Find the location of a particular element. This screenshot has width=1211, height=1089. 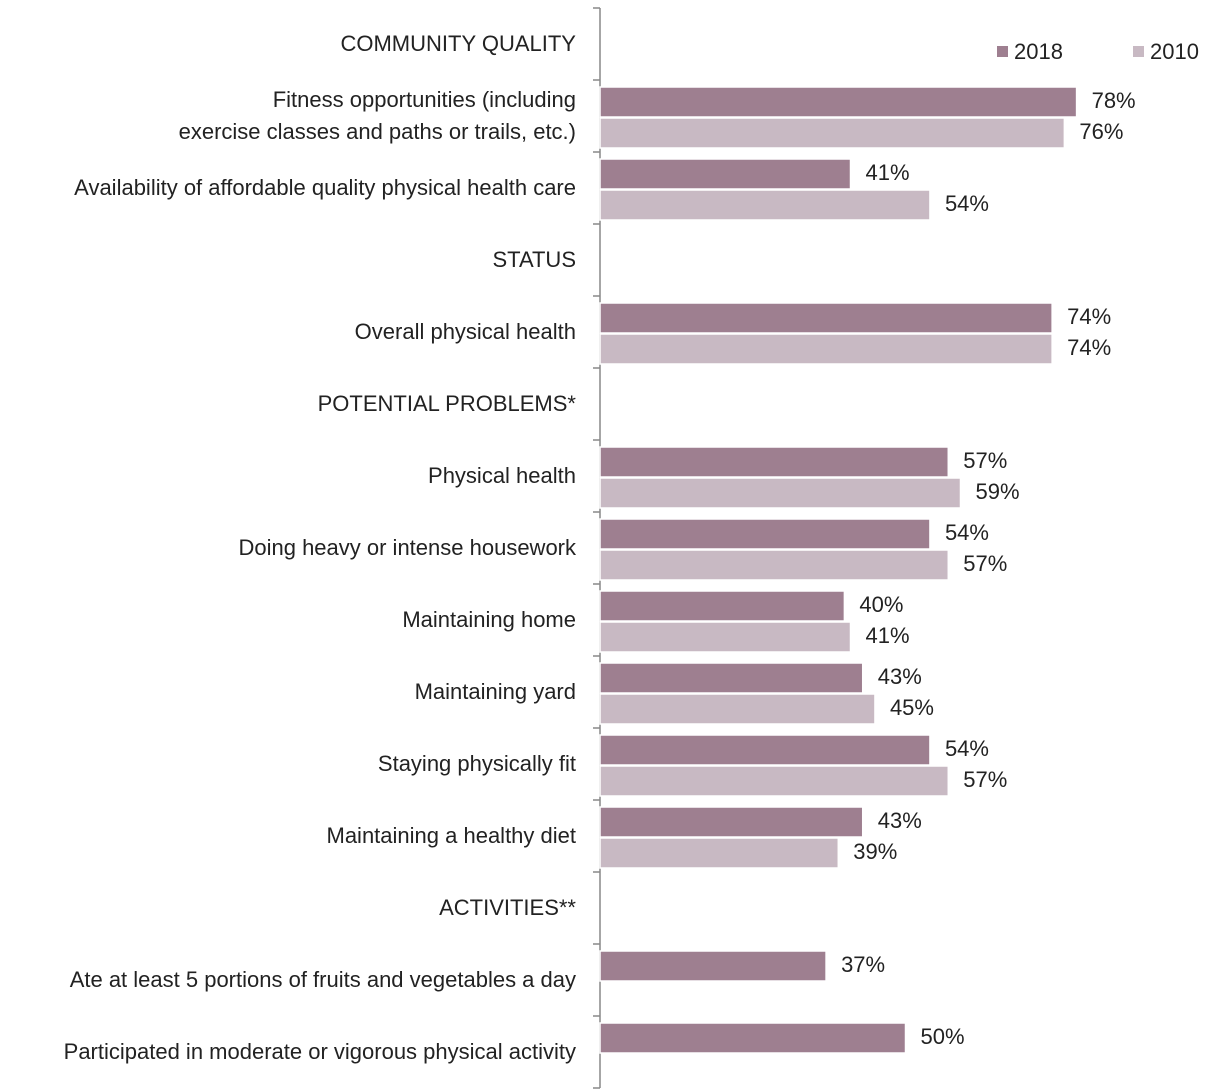

category-label: Overall physical health is located at coordinates (465, 331).